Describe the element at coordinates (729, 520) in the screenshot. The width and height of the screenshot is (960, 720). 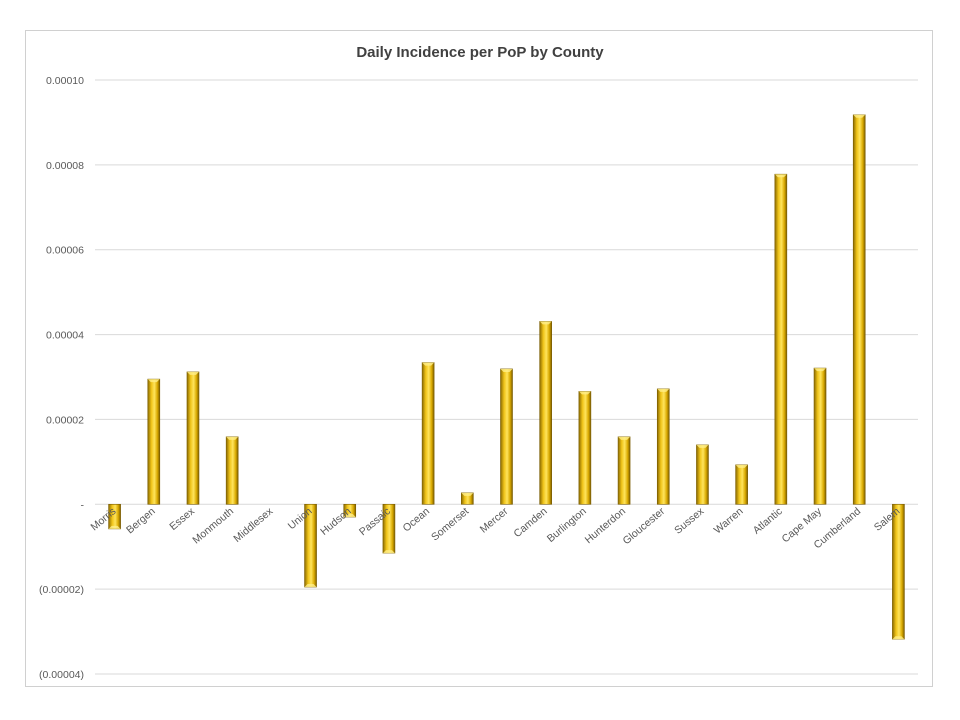
I see `x-tick-label: Warren` at that location.